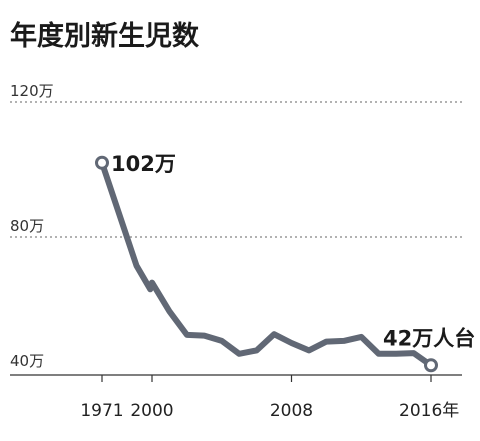  Describe the element at coordinates (151, 411) in the screenshot. I see `x-tick-label: 2000` at that location.